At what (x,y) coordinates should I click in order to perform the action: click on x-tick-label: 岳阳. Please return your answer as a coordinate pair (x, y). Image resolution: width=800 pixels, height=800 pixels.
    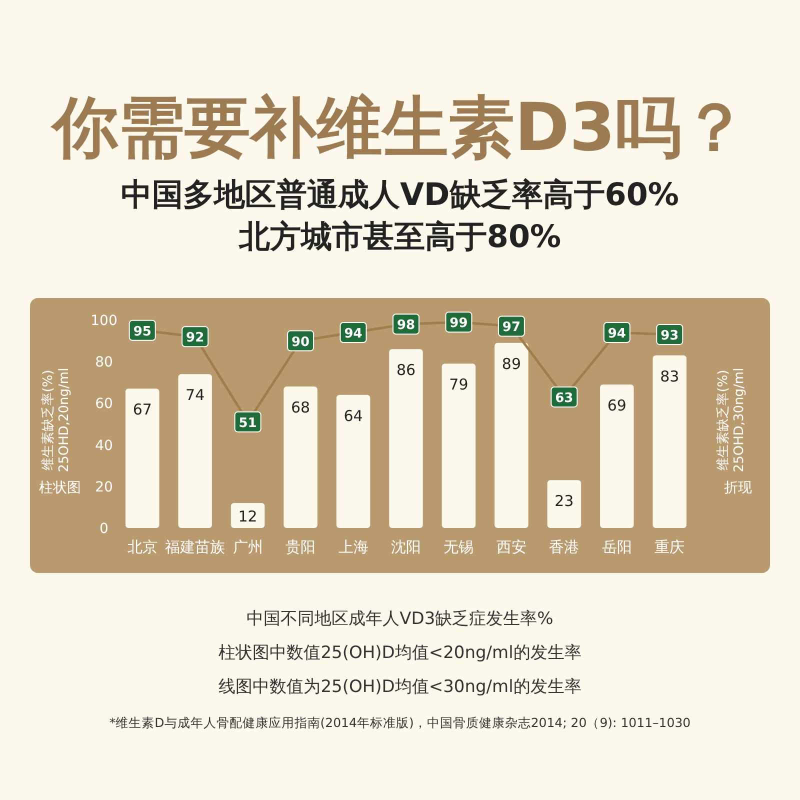
    Looking at the image, I should click on (617, 547).